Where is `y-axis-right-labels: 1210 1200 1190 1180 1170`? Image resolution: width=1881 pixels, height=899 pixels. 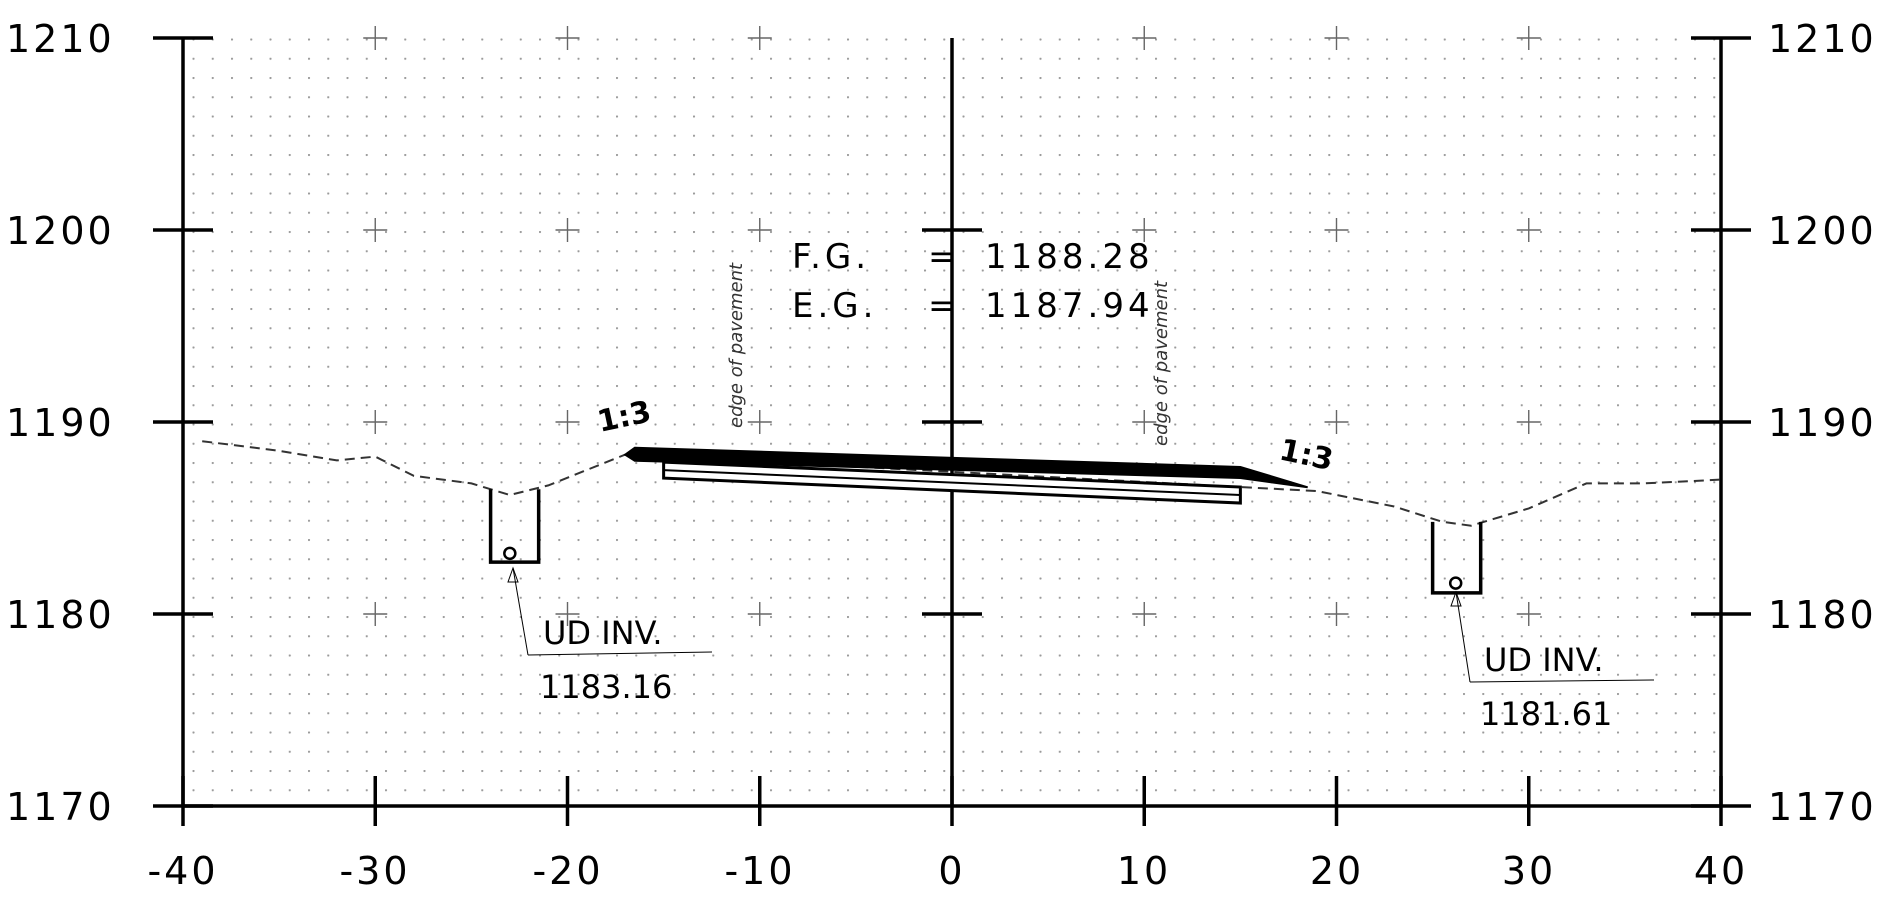
y-axis-right-labels: 1210 1200 1190 1180 1170 is located at coordinates (1822, 423).